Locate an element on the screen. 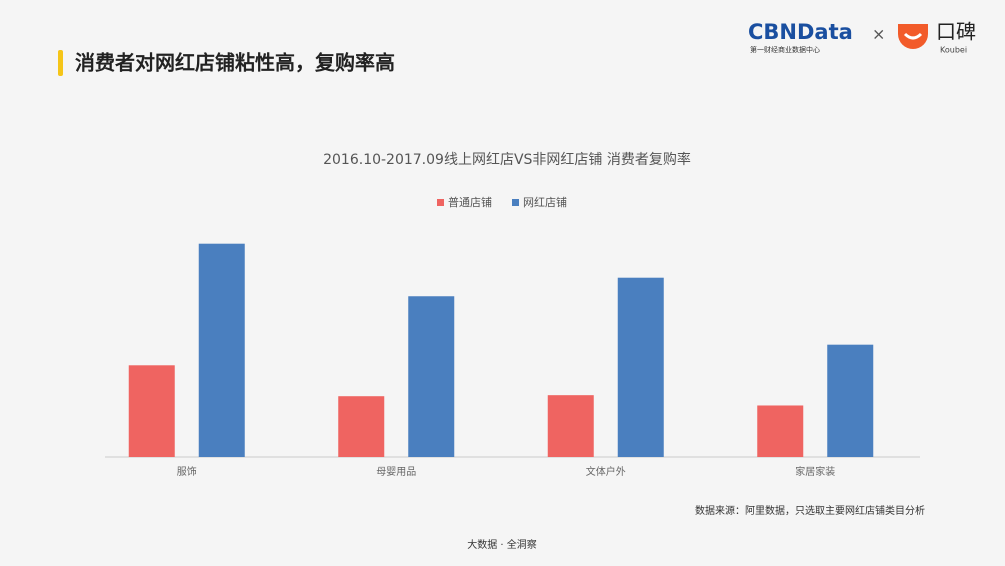  chart-title: 2016.10-2017.09线上网红店VS非网红店铺 消费者复购率 is located at coordinates (507, 159).